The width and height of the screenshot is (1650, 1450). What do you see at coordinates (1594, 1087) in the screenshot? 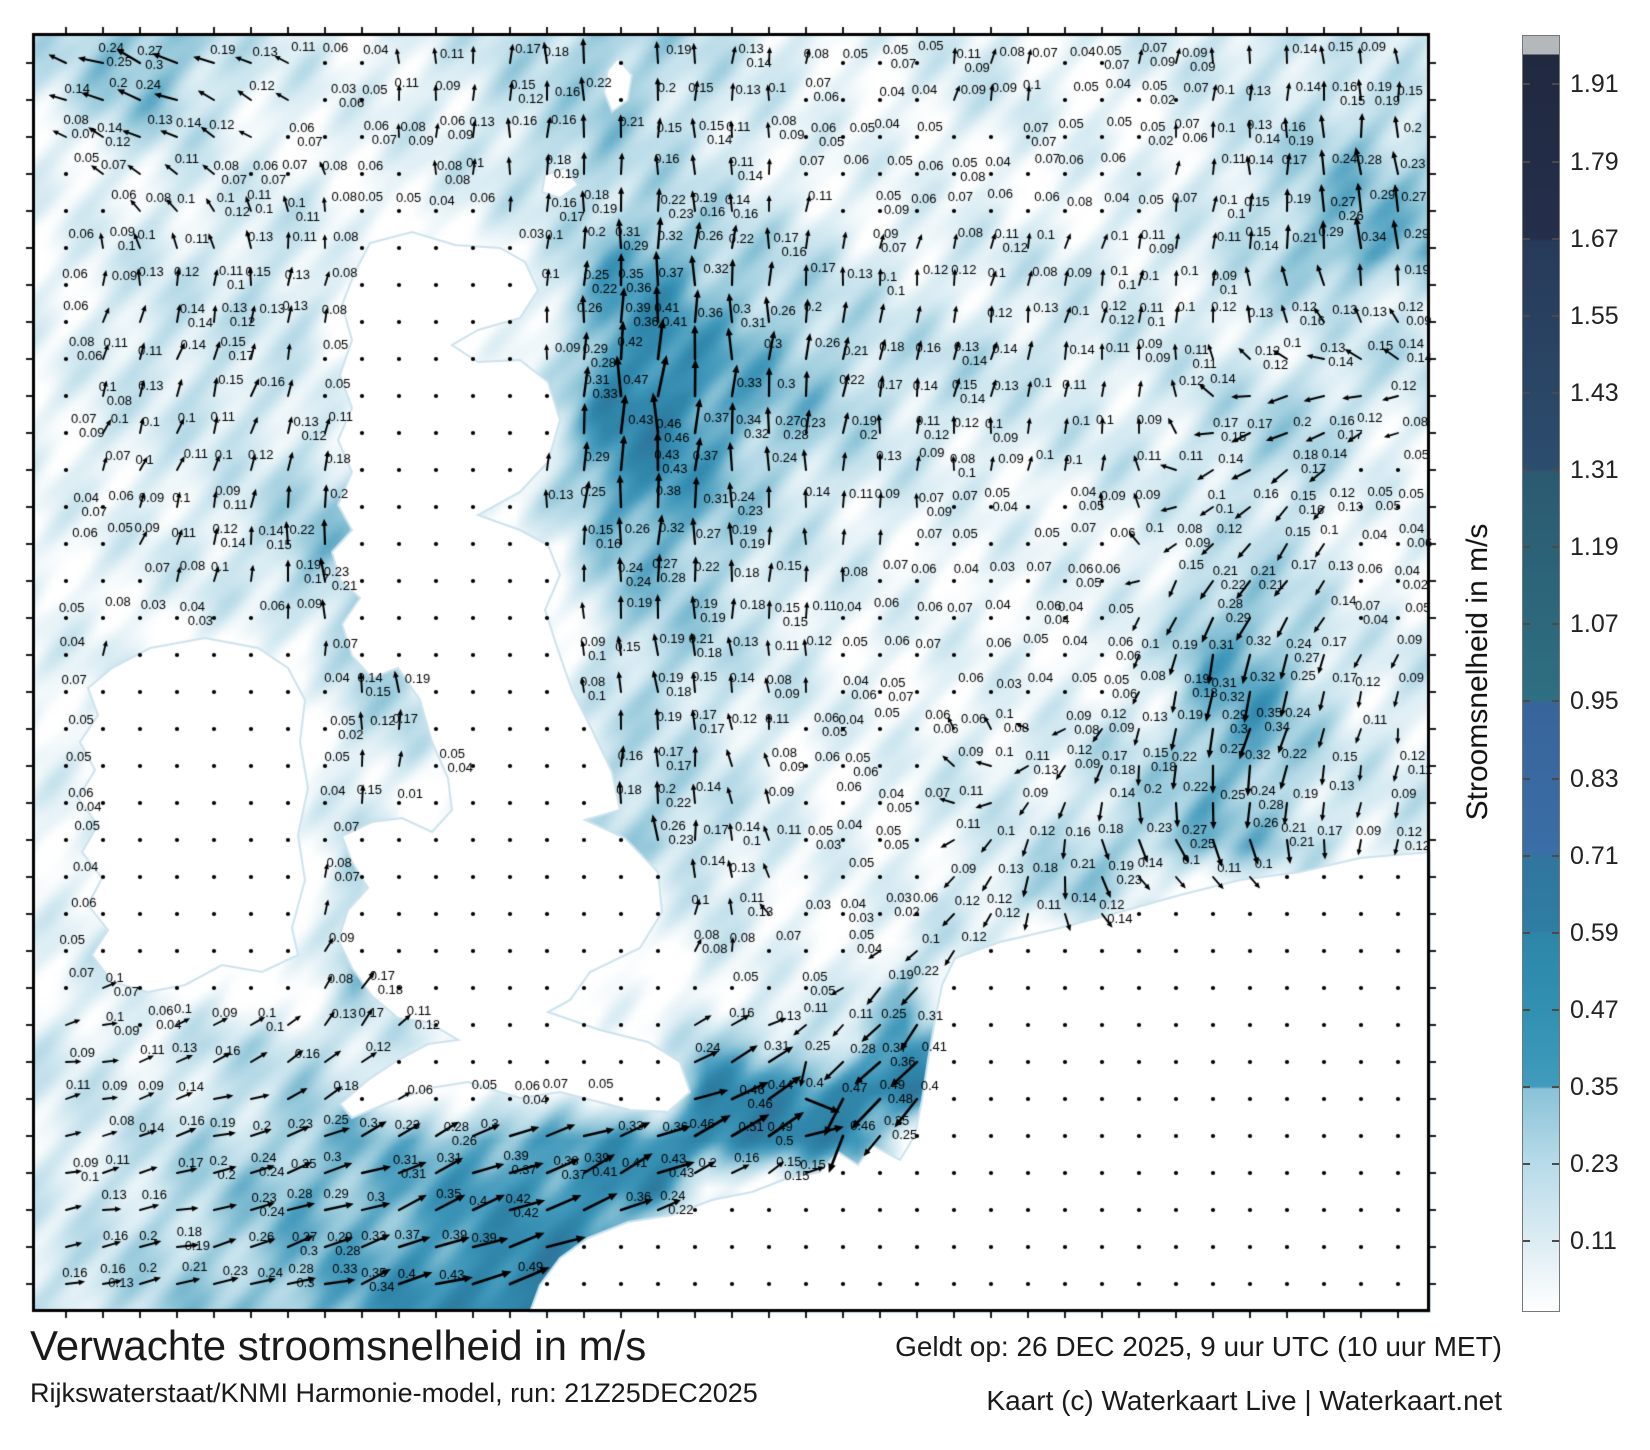
I see `colorbar-tick-label: 0.35` at bounding box center [1594, 1087].